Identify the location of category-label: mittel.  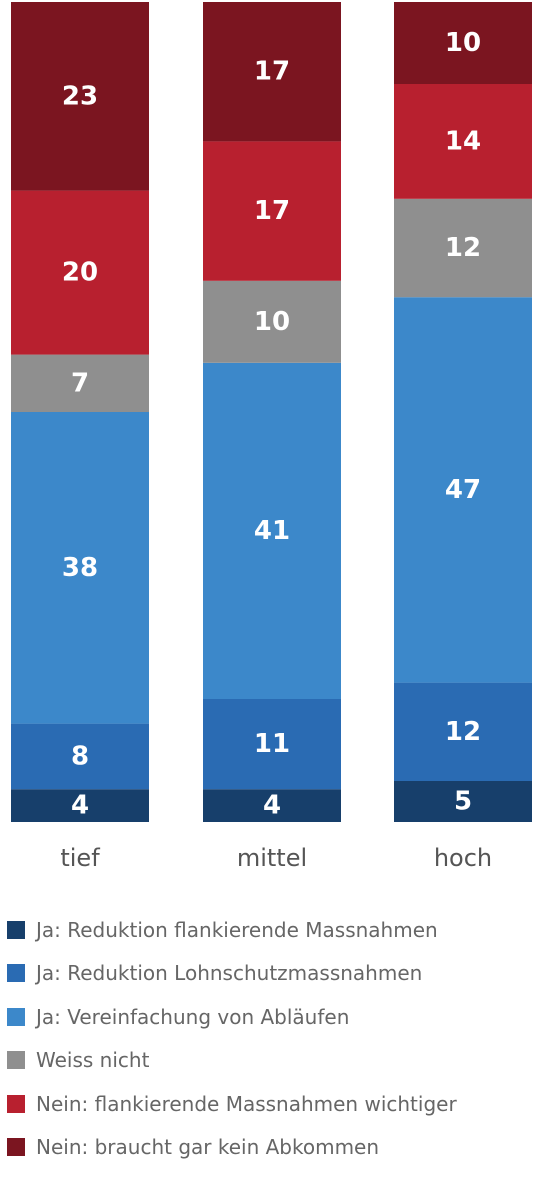
(272, 858).